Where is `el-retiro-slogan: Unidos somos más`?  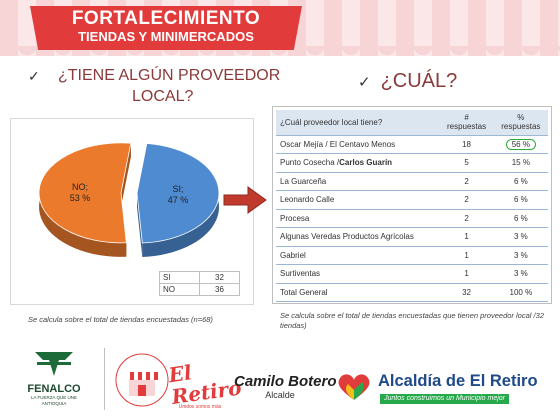
el-retiro-slogan: Unidos somos más is located at coordinates (200, 407).